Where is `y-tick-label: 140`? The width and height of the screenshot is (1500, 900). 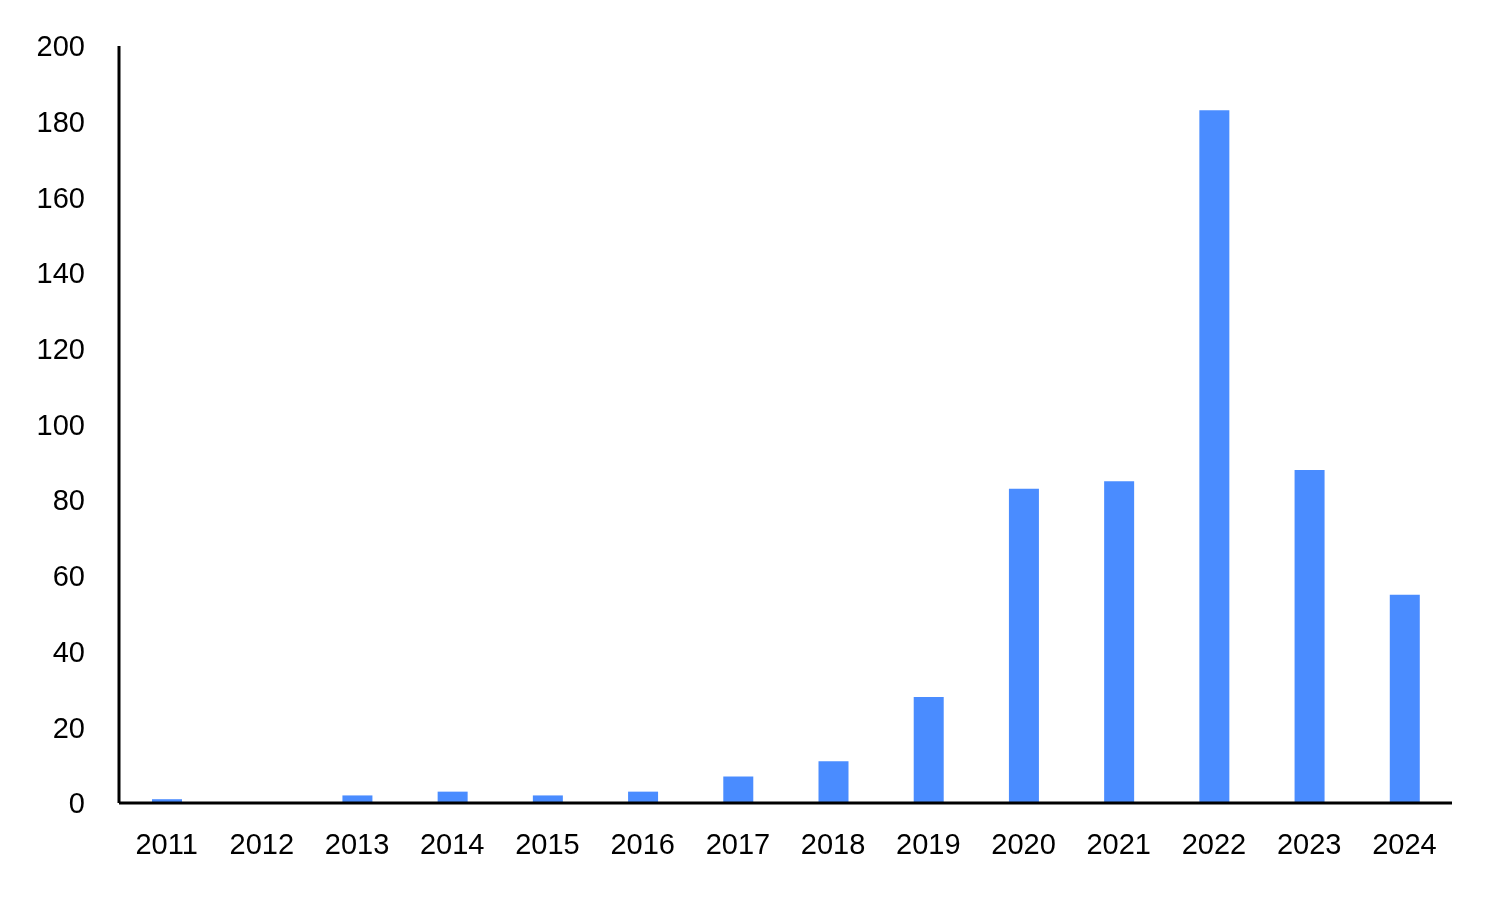
y-tick-label: 140 is located at coordinates (60, 273).